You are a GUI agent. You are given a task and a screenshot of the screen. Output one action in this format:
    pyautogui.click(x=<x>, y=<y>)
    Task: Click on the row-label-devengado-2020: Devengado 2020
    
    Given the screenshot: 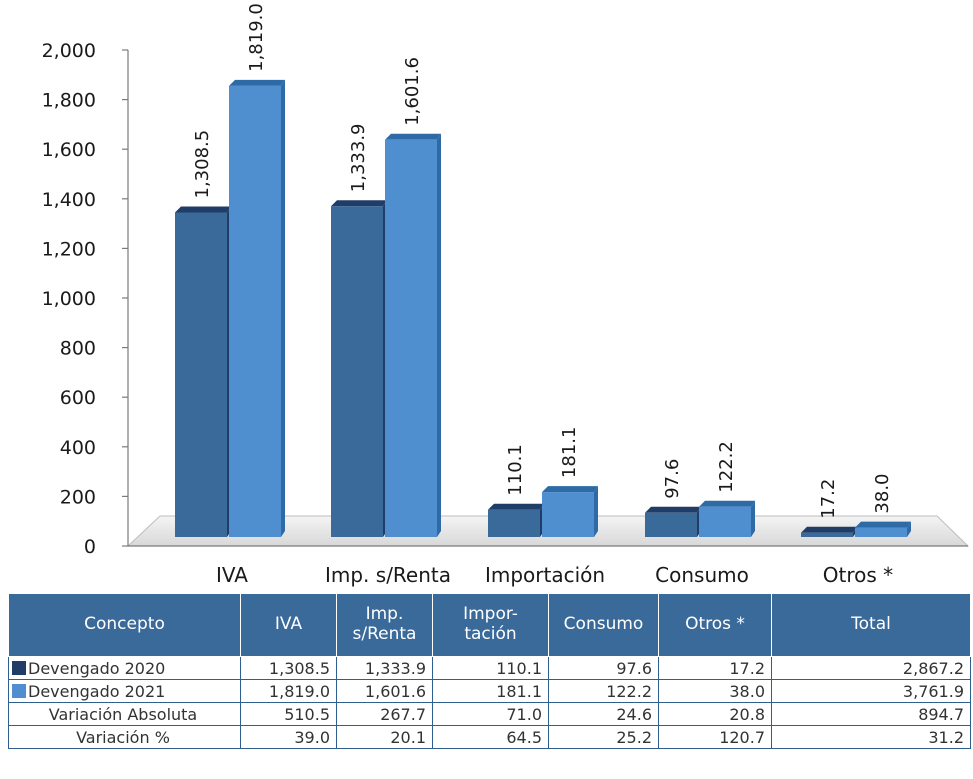 What is the action you would take?
    pyautogui.click(x=124, y=668)
    